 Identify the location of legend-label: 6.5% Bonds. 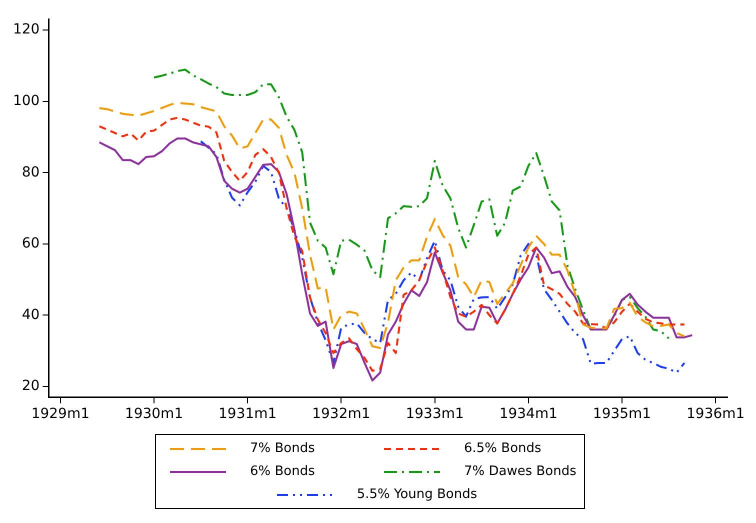
(503, 448).